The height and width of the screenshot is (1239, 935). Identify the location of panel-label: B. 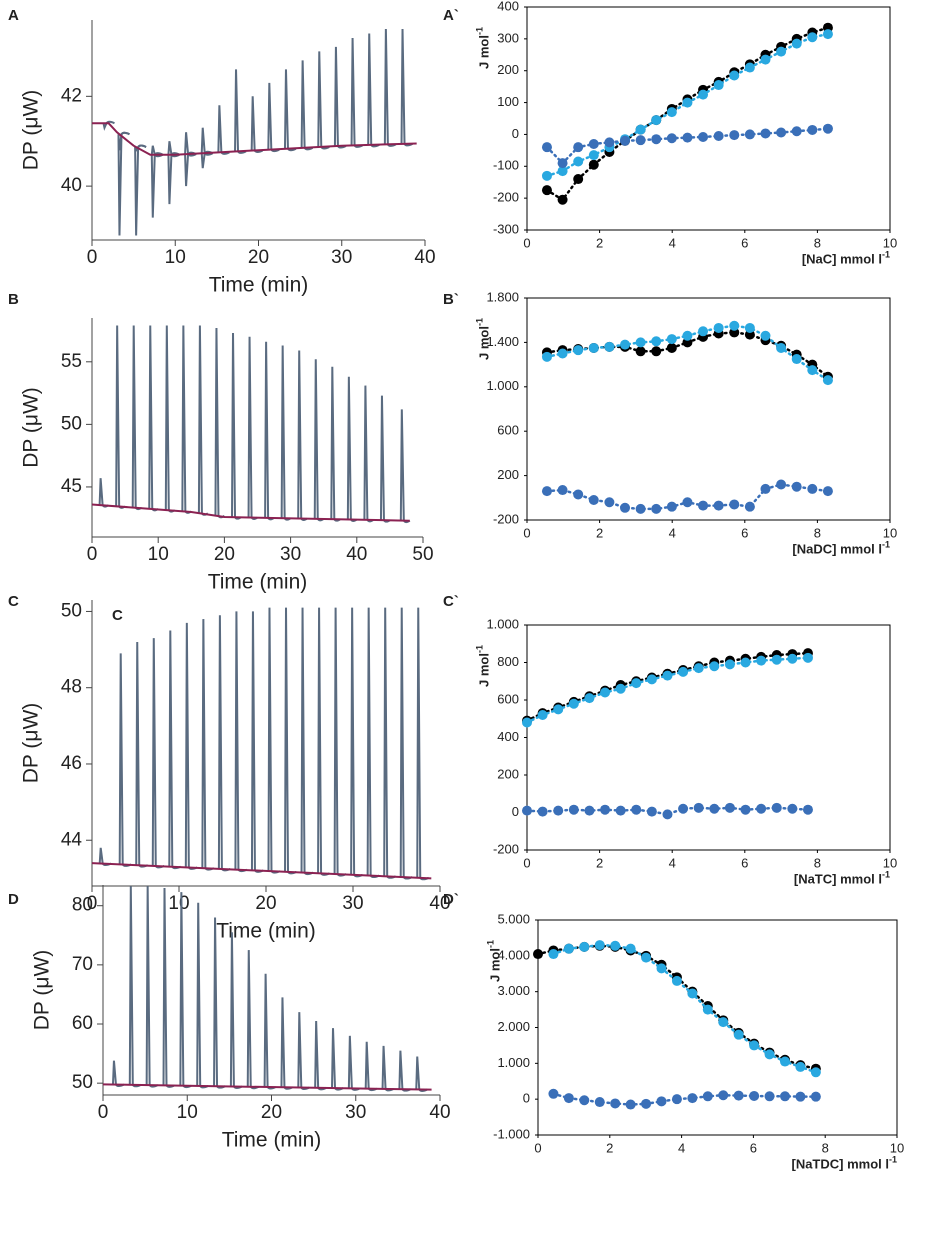
(13, 299).